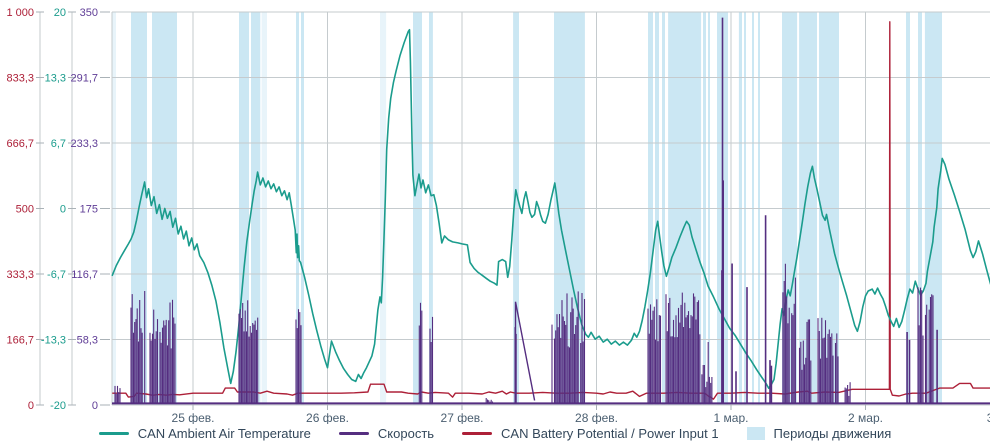  I want to click on legend-item-movement-periods: Периоды движения, so click(819, 433).